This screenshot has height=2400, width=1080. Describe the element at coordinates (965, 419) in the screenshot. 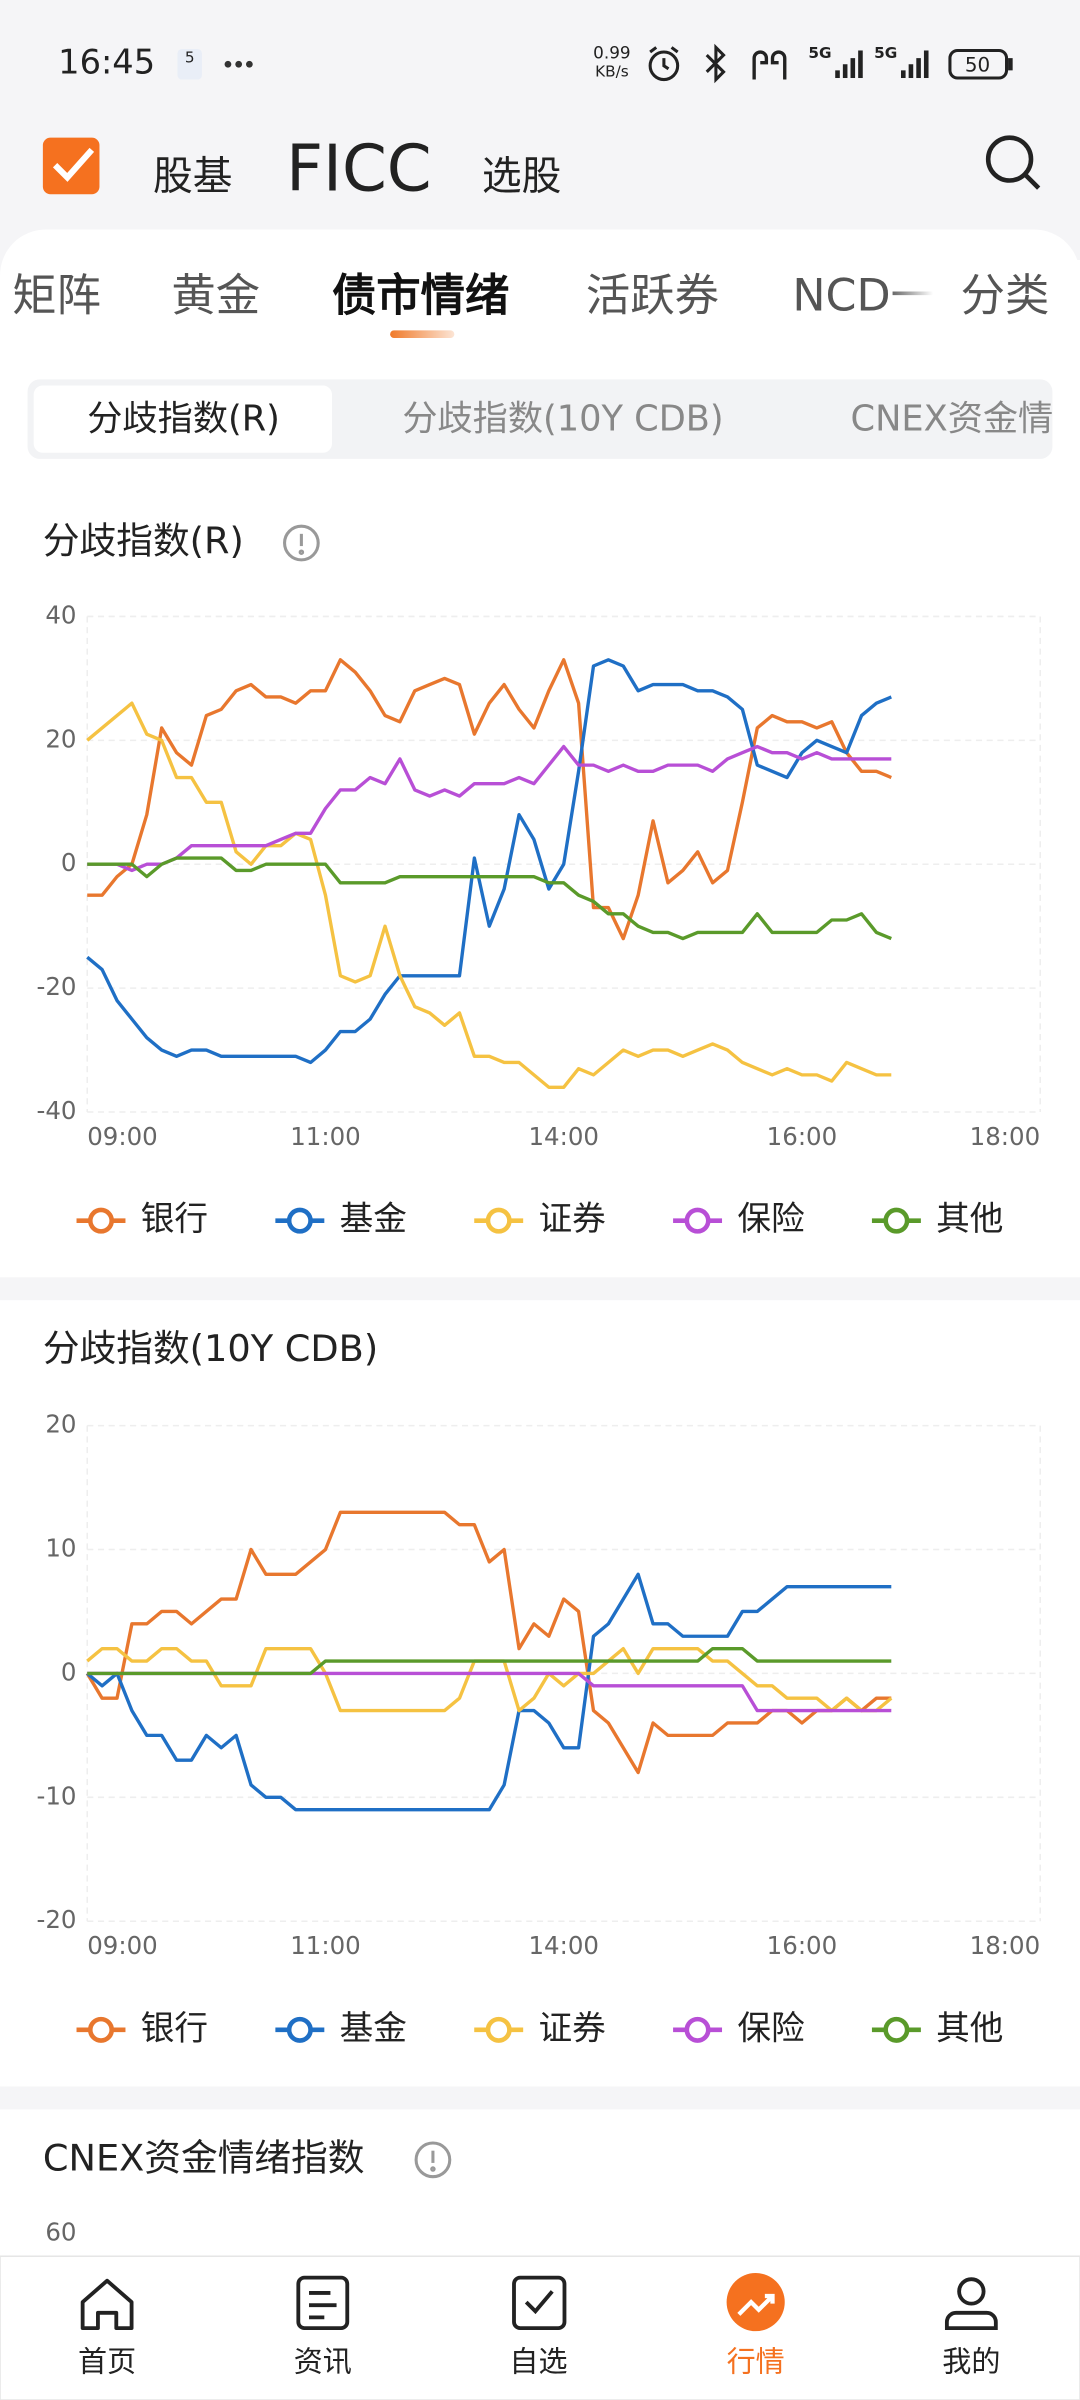

I see `segment: CNEX资金情绪` at that location.